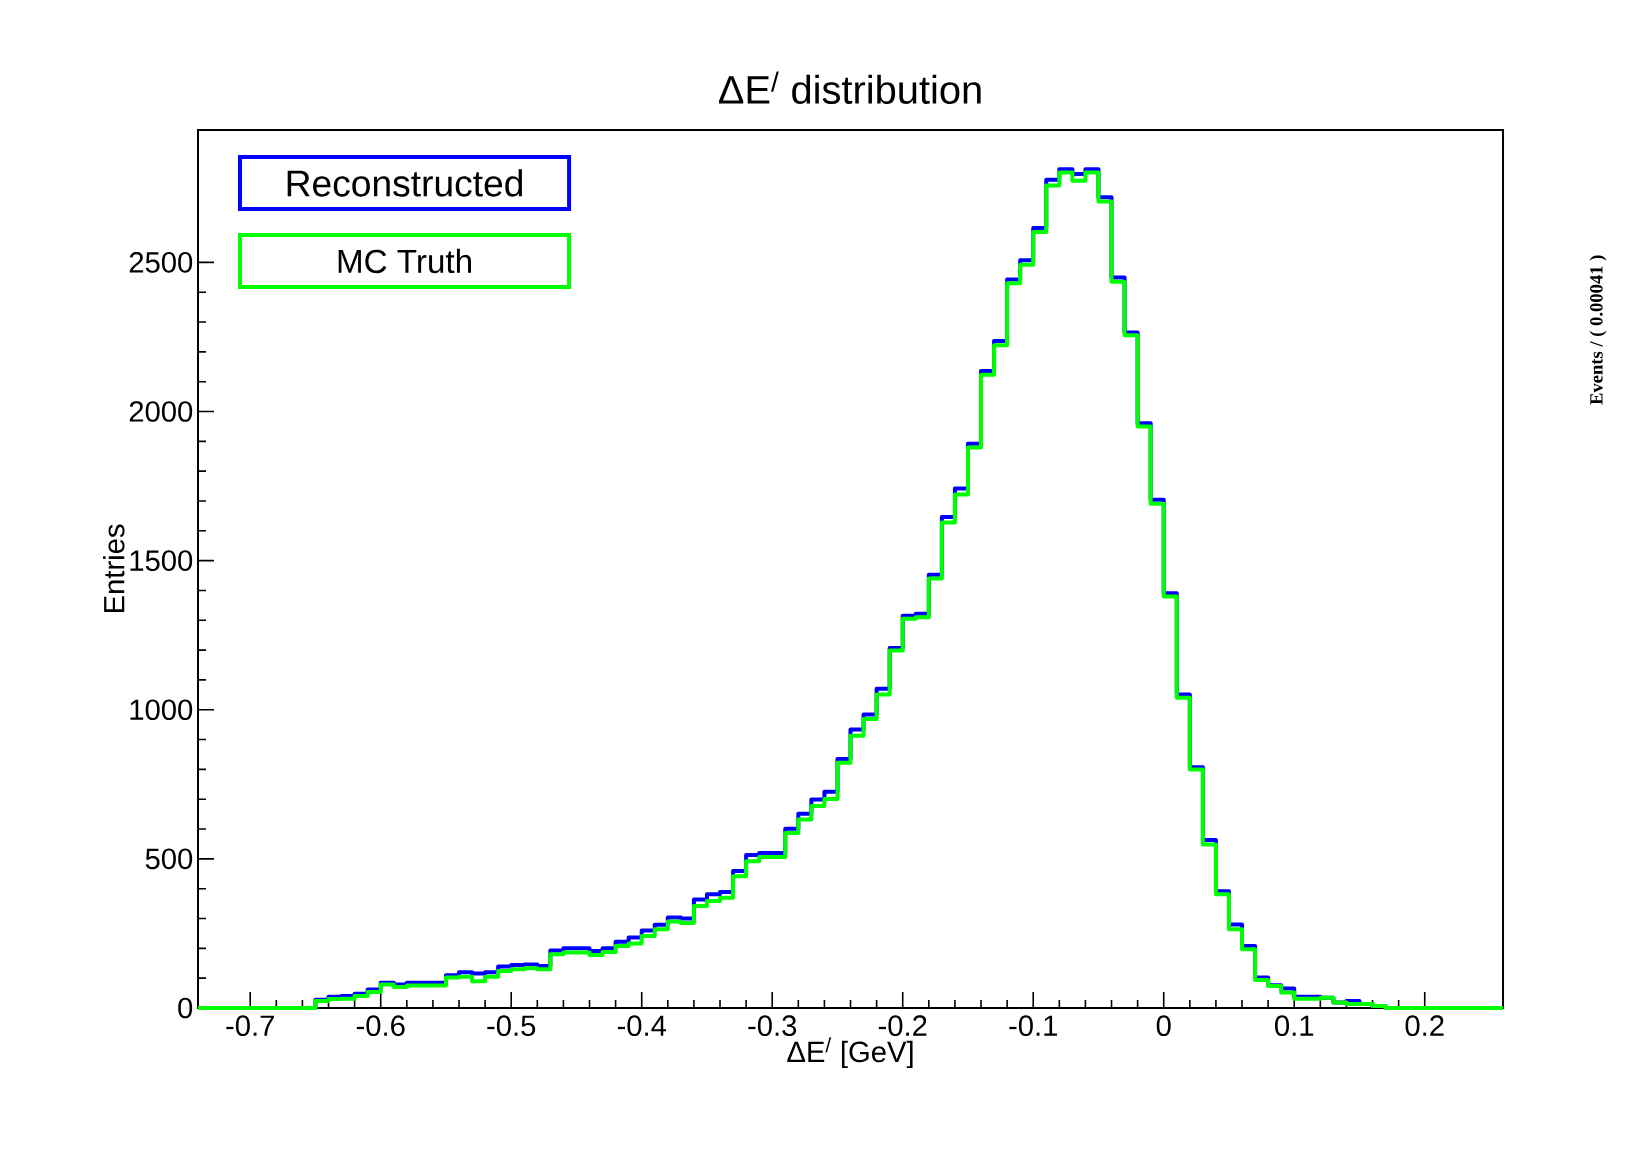 The image size is (1639, 1152). What do you see at coordinates (1294, 1026) in the screenshot?
I see `x-tick-label: 0.1` at bounding box center [1294, 1026].